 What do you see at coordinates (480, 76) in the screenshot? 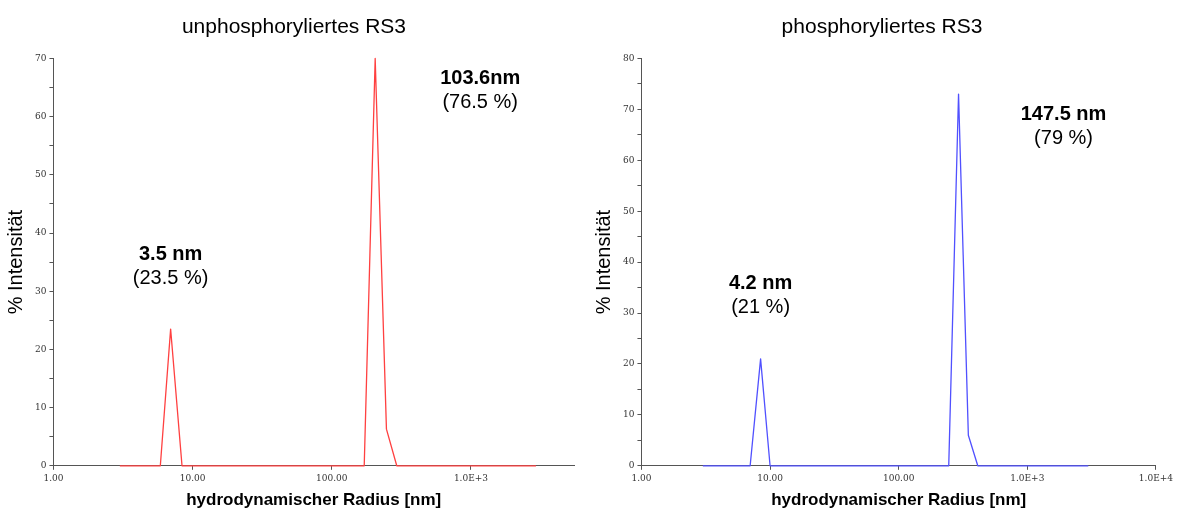
I see `annotation: 103.6nm` at bounding box center [480, 76].